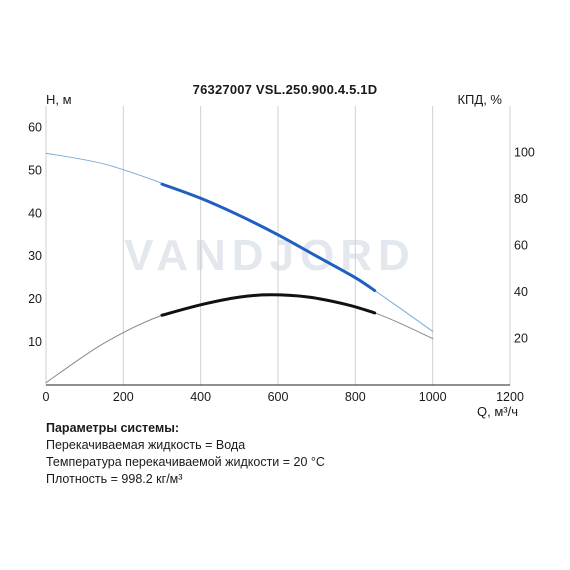 This screenshot has height=570, width=570. Describe the element at coordinates (200, 397) in the screenshot. I see `x-tick-label-2: 400` at that location.